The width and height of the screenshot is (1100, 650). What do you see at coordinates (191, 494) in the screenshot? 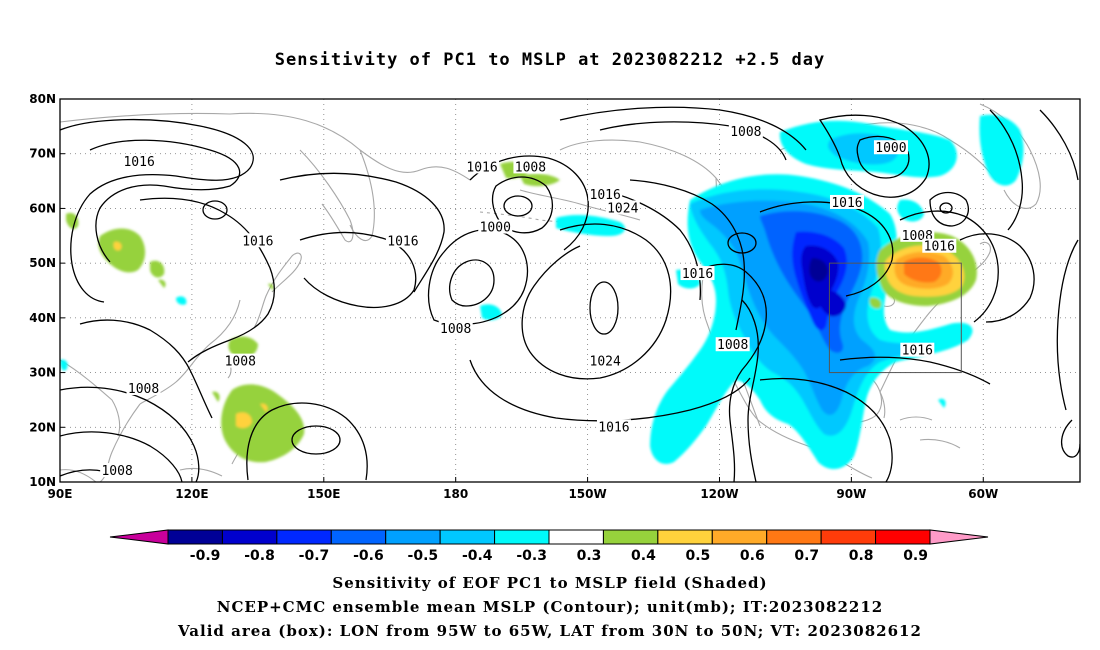
I see `lon-tick-label: 120E` at bounding box center [191, 494].